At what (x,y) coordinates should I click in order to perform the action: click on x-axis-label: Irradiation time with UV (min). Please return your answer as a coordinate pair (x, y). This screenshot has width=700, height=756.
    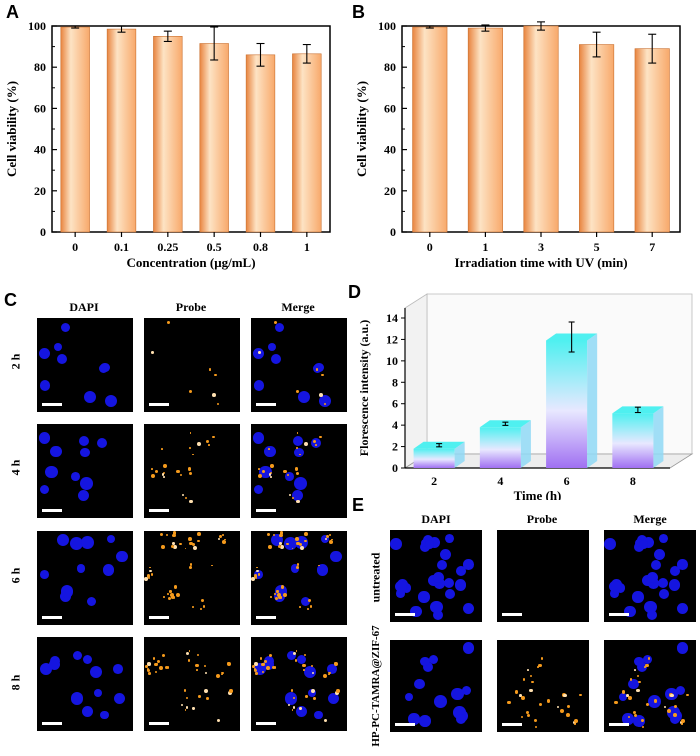
    Looking at the image, I should click on (540, 262).